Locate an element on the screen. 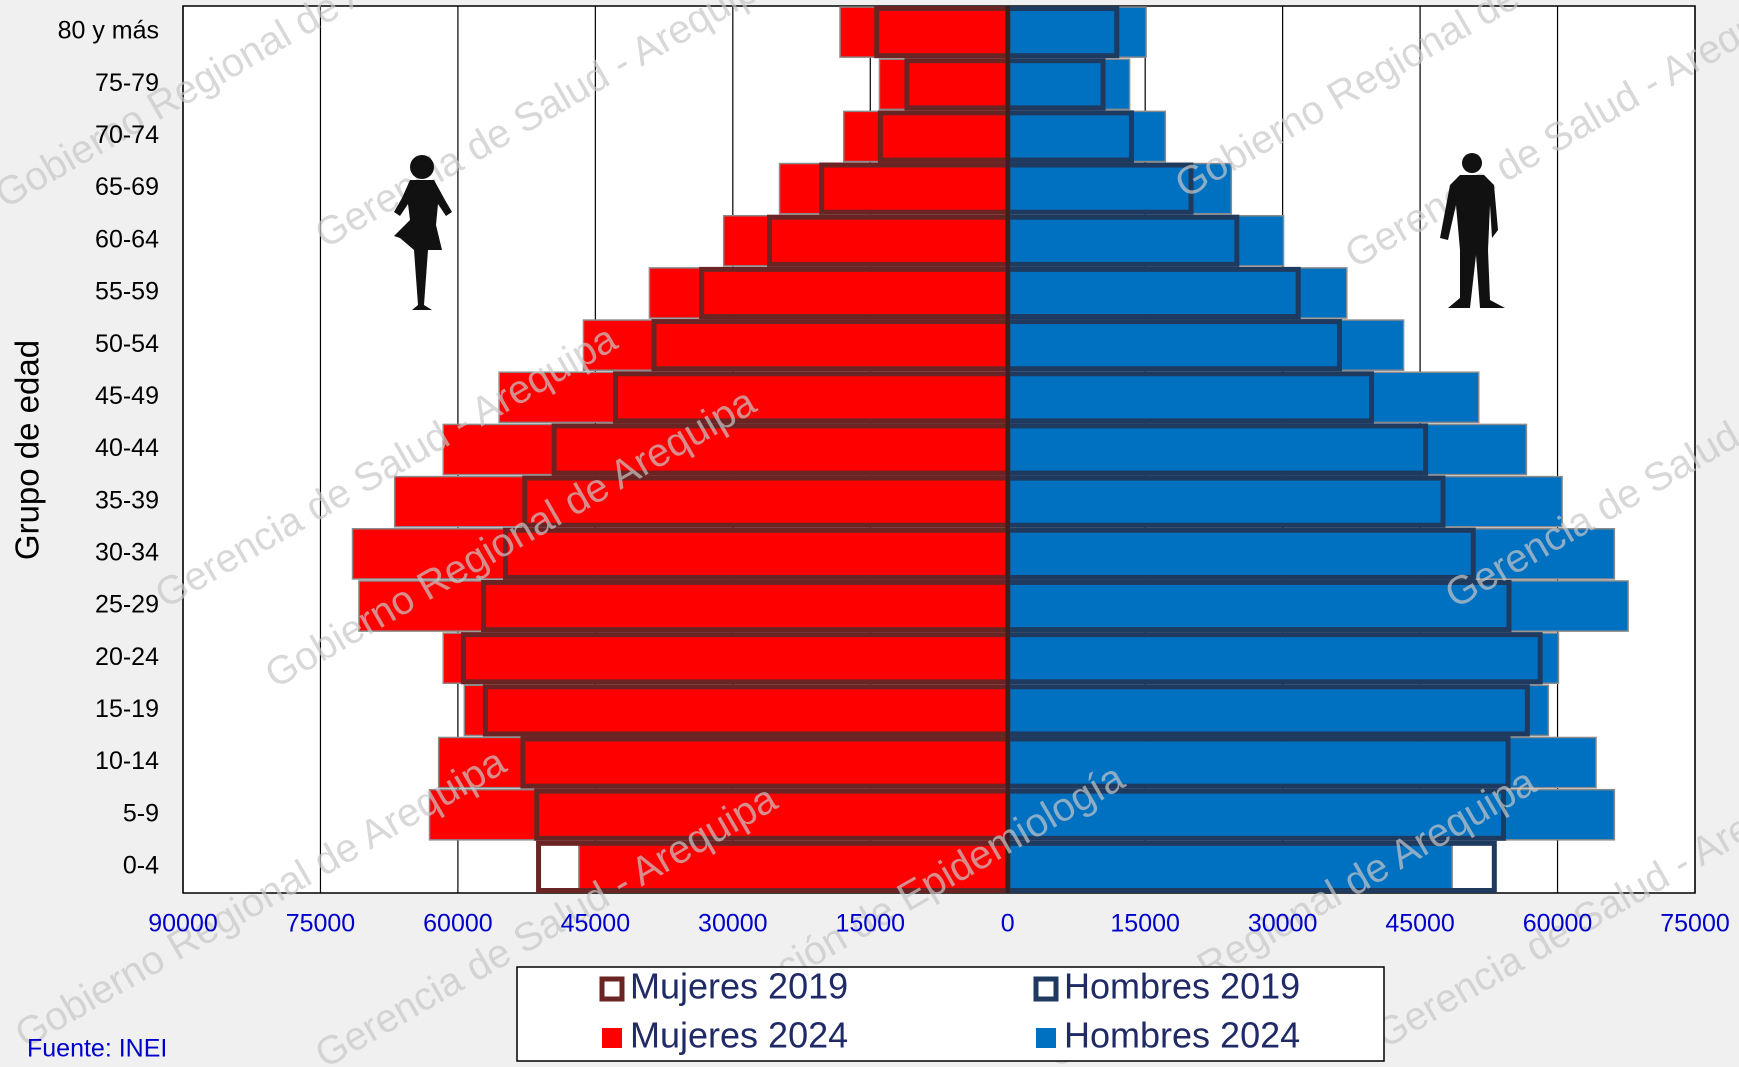 The height and width of the screenshot is (1067, 1739). y-axis-label: Grupo de edad is located at coordinates (27, 450).